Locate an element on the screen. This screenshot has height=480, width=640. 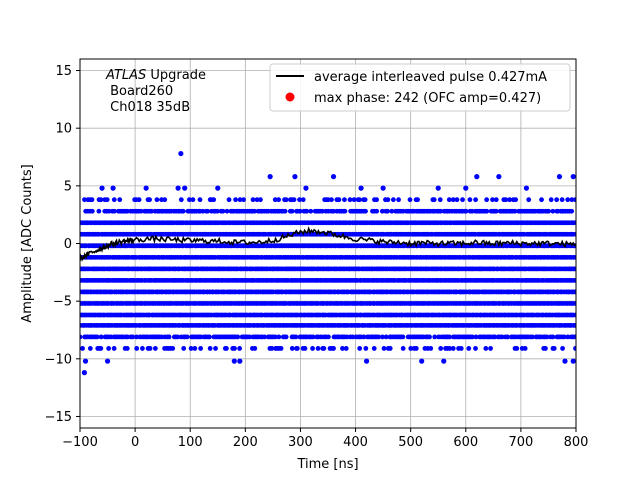
average-pulse-line is located at coordinates (328, 244).